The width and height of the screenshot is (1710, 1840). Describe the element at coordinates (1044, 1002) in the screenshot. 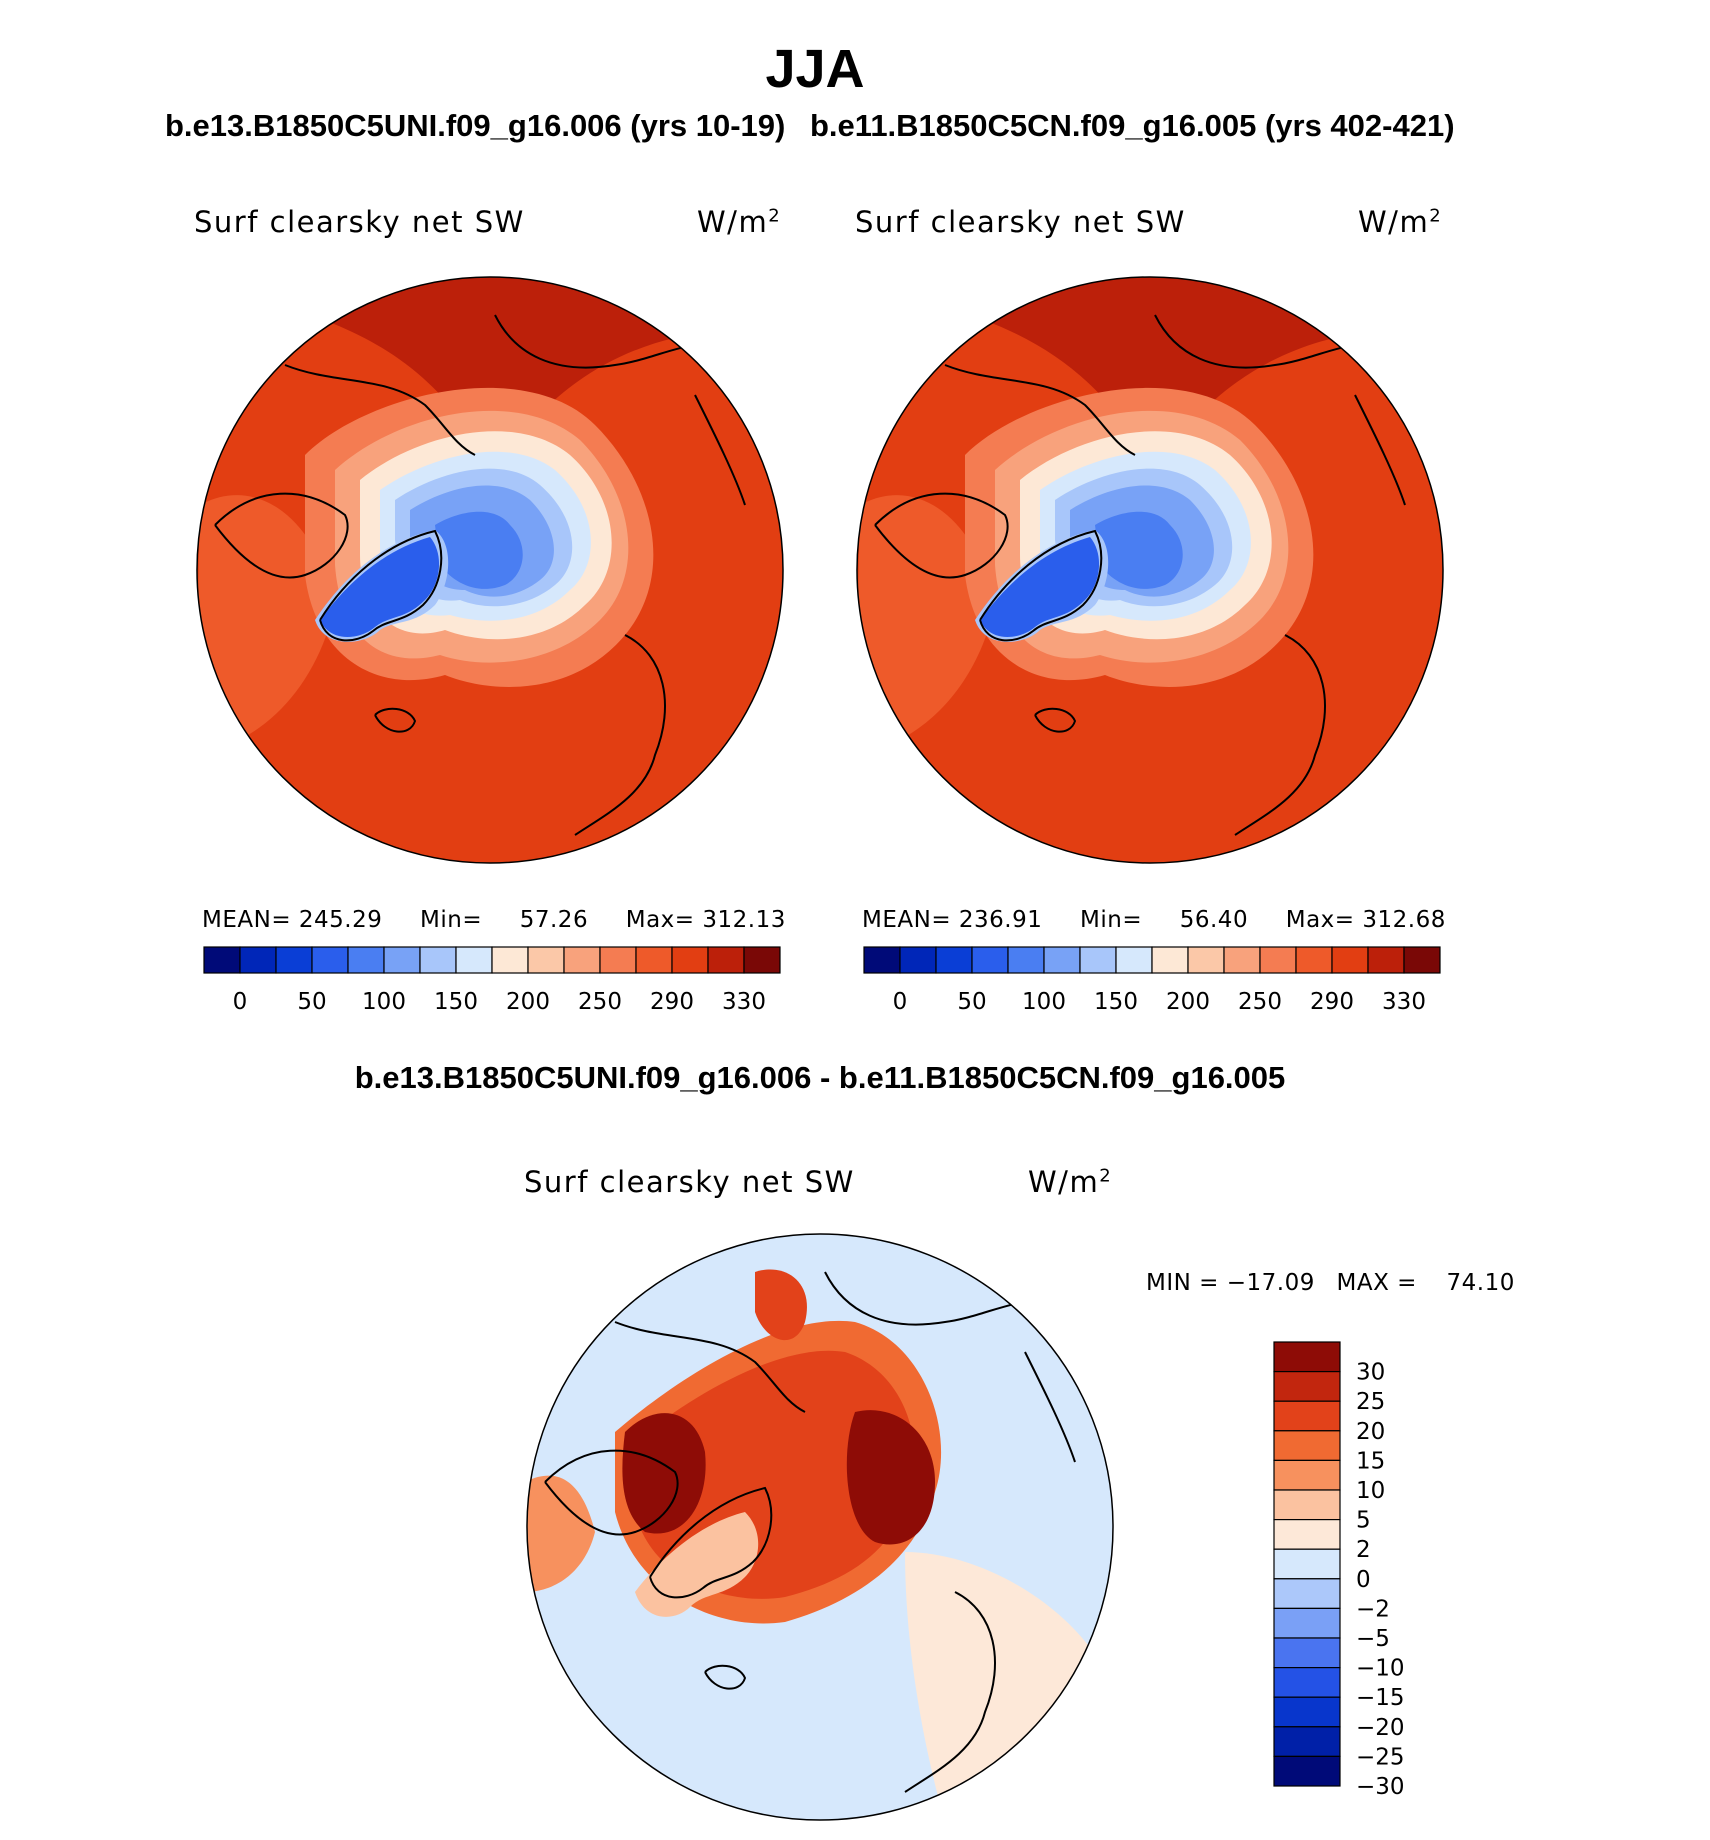

I see `panel2-colorbar-tick-label: 100` at that location.